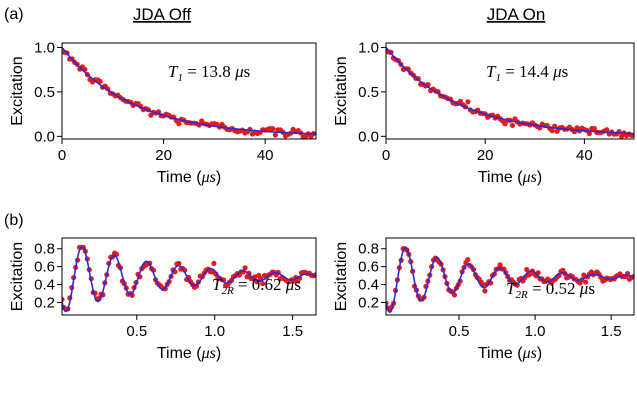 Image resolution: width=637 pixels, height=394 pixels. Describe the element at coordinates (256, 286) in the screenshot. I see `time-constant-annotation: T2R = 0.62 μs` at that location.